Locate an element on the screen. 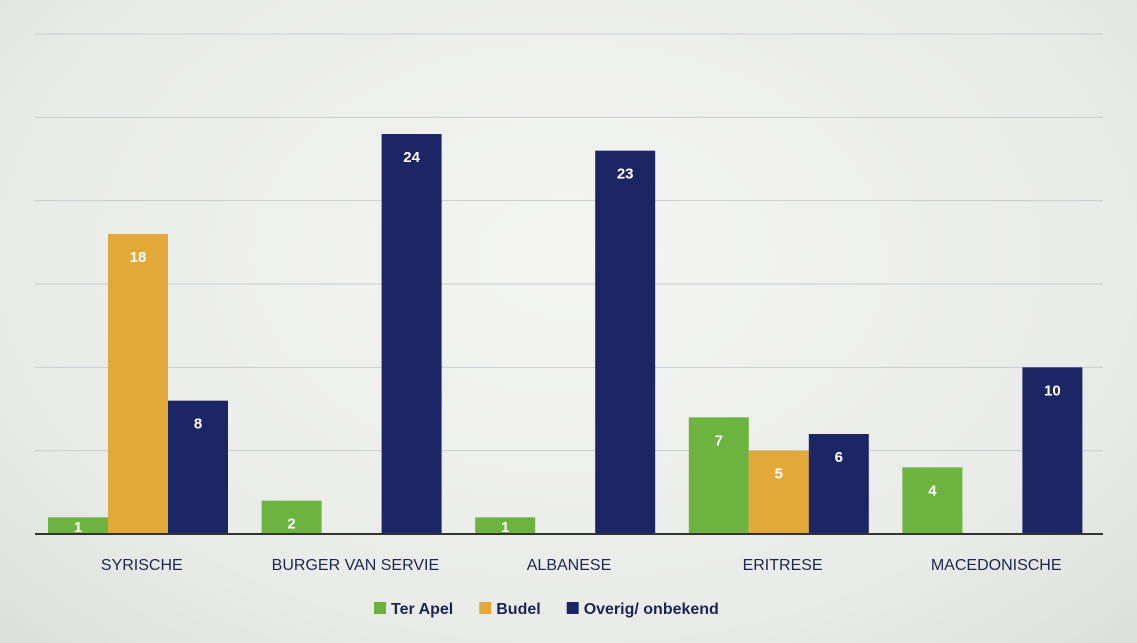  legend-label: Ter Apel is located at coordinates (422, 609).